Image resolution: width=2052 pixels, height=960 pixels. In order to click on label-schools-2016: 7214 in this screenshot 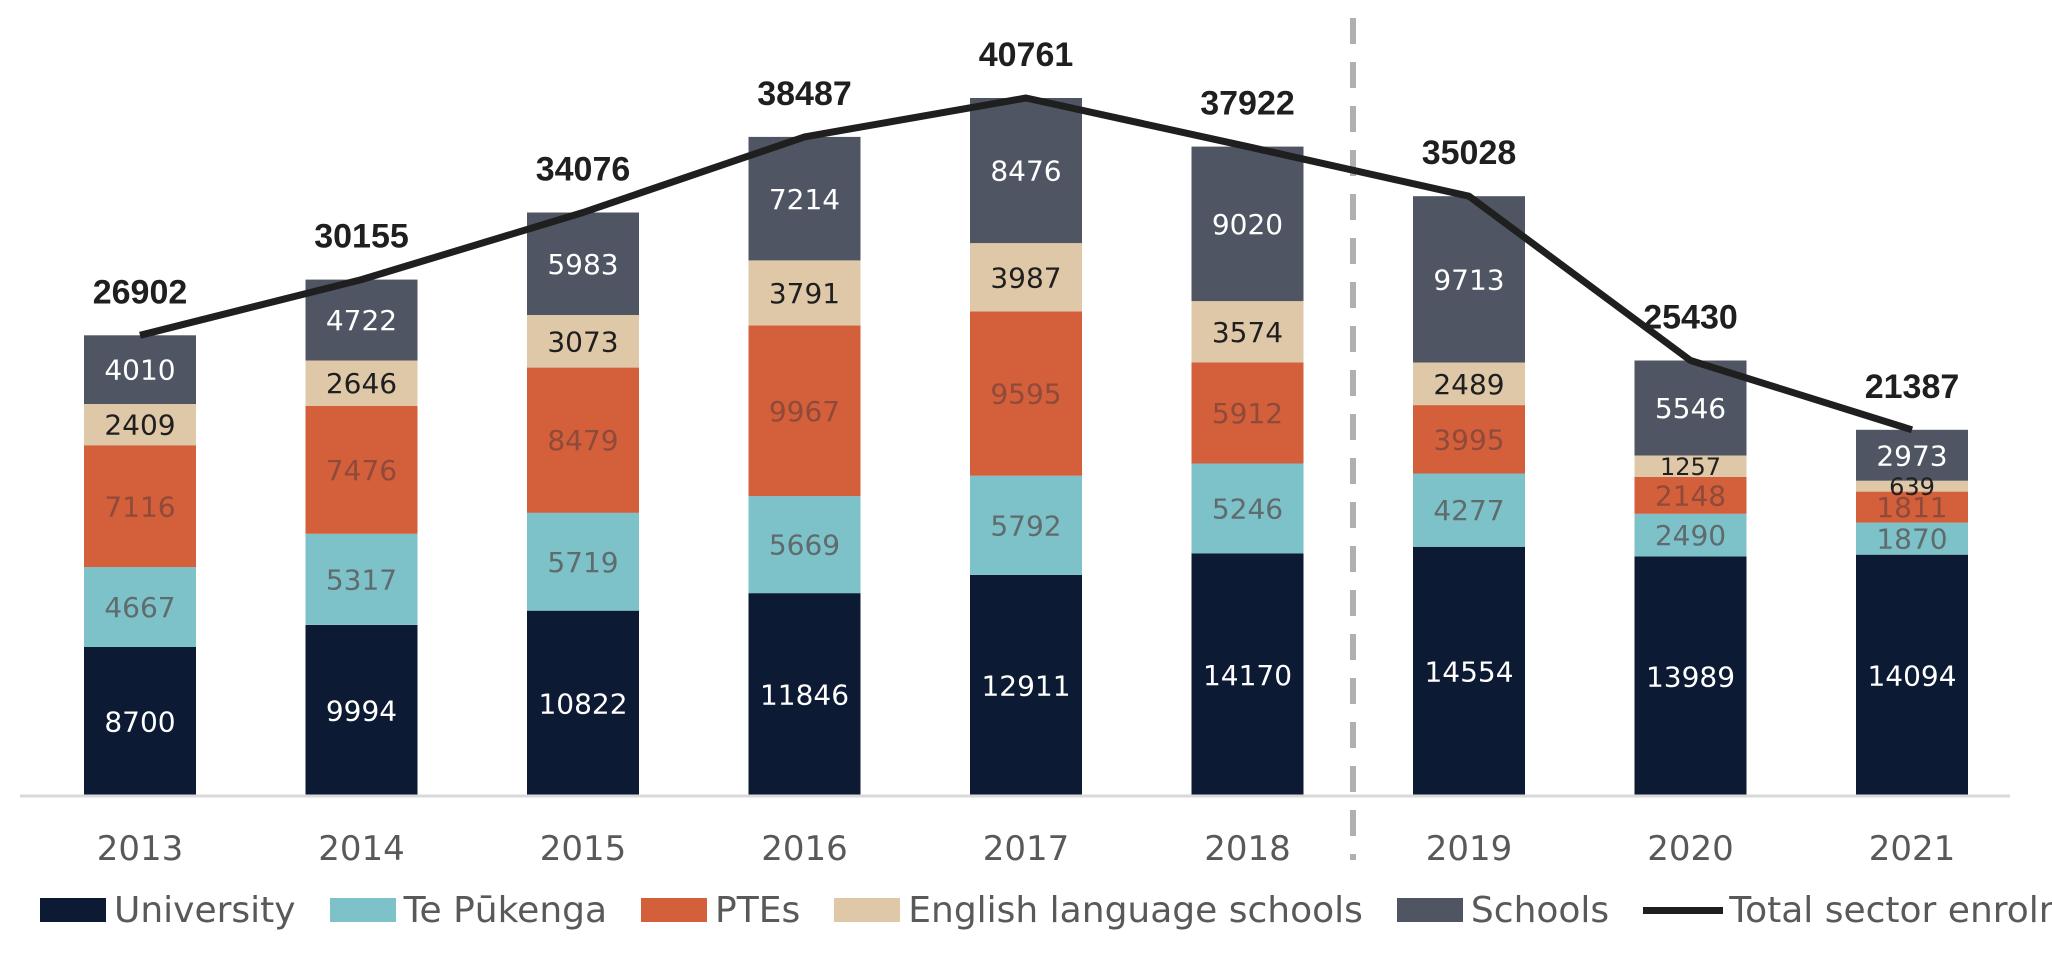, I will do `click(804, 199)`.